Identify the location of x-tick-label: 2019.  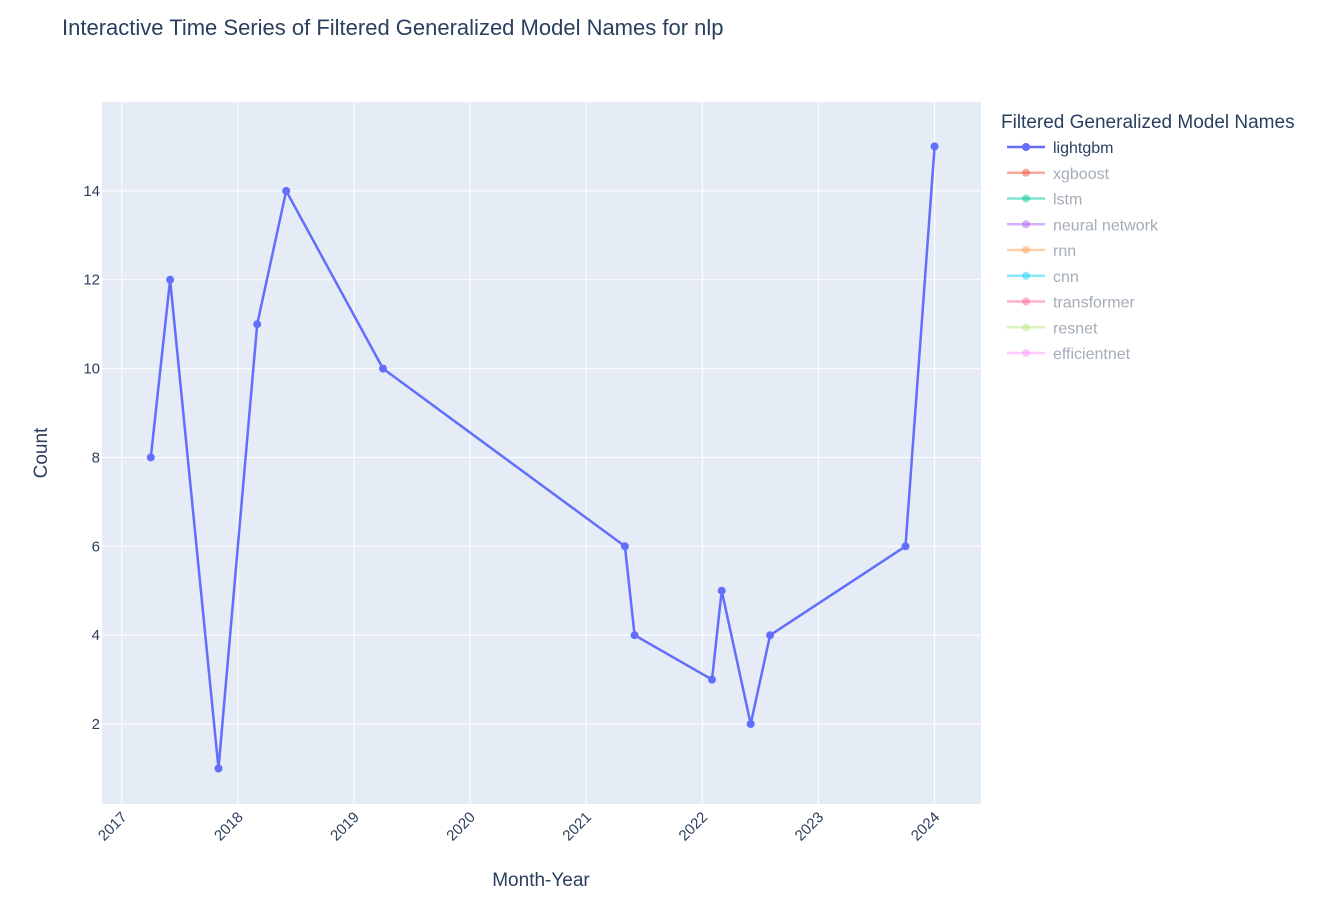
(345, 827).